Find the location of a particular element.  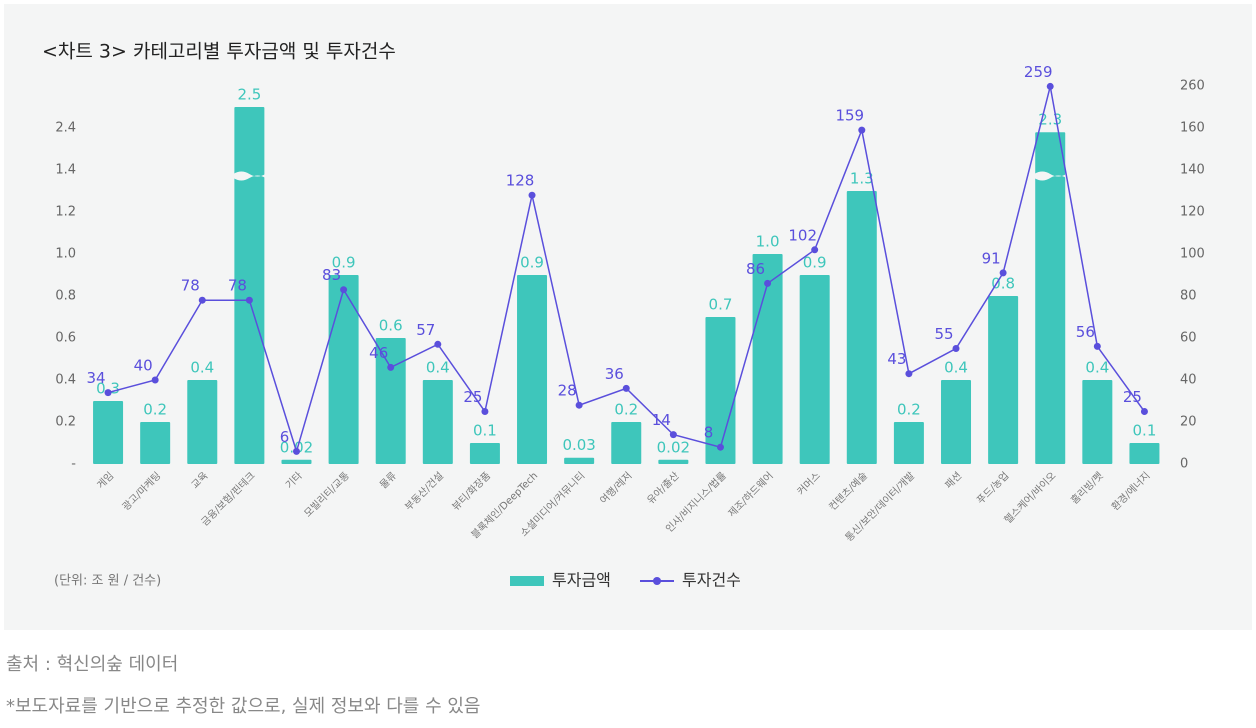

bar-value-label: 0.6 is located at coordinates (391, 326).